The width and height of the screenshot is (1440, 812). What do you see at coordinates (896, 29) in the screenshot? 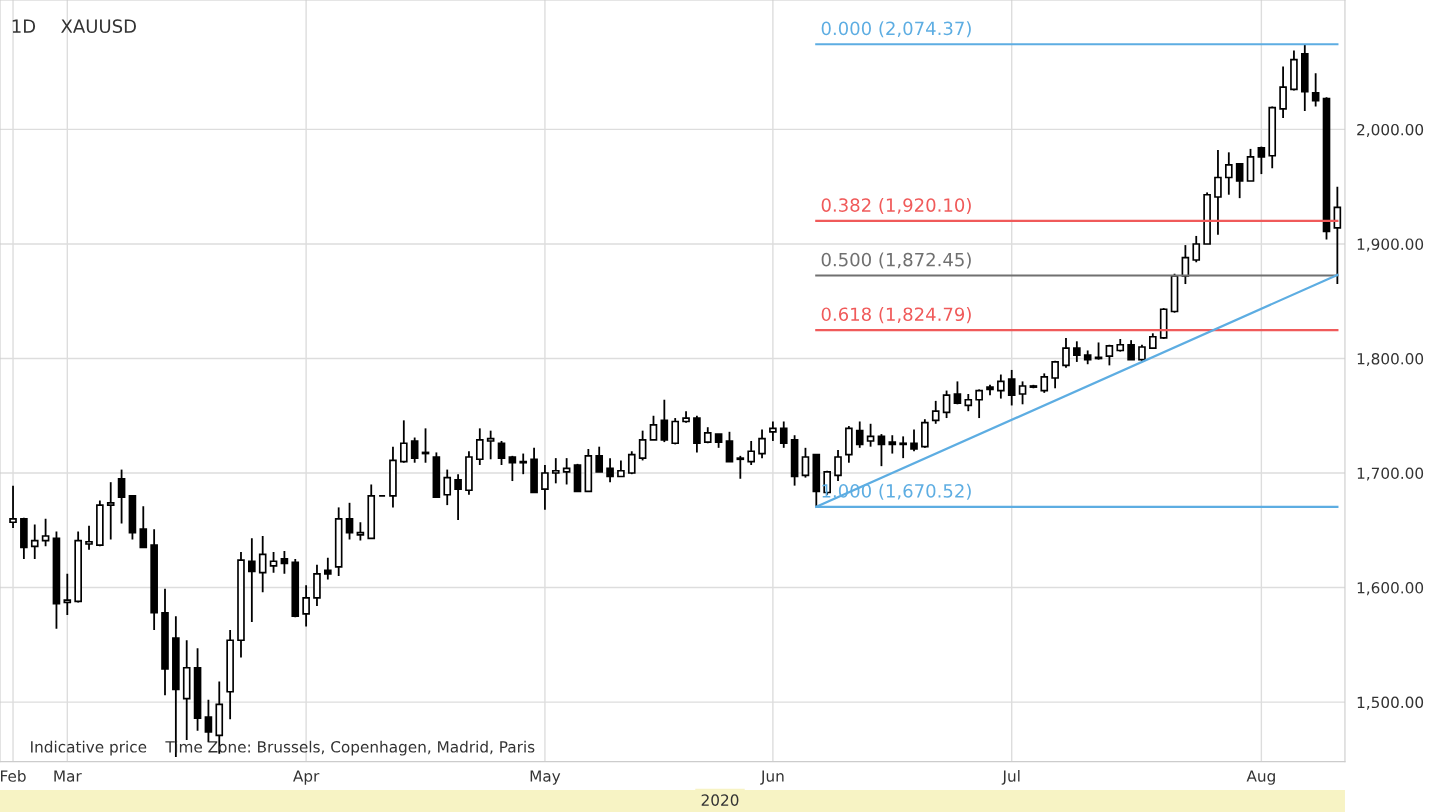
I see `series-label: 0.000 (2,074.37)` at bounding box center [896, 29].